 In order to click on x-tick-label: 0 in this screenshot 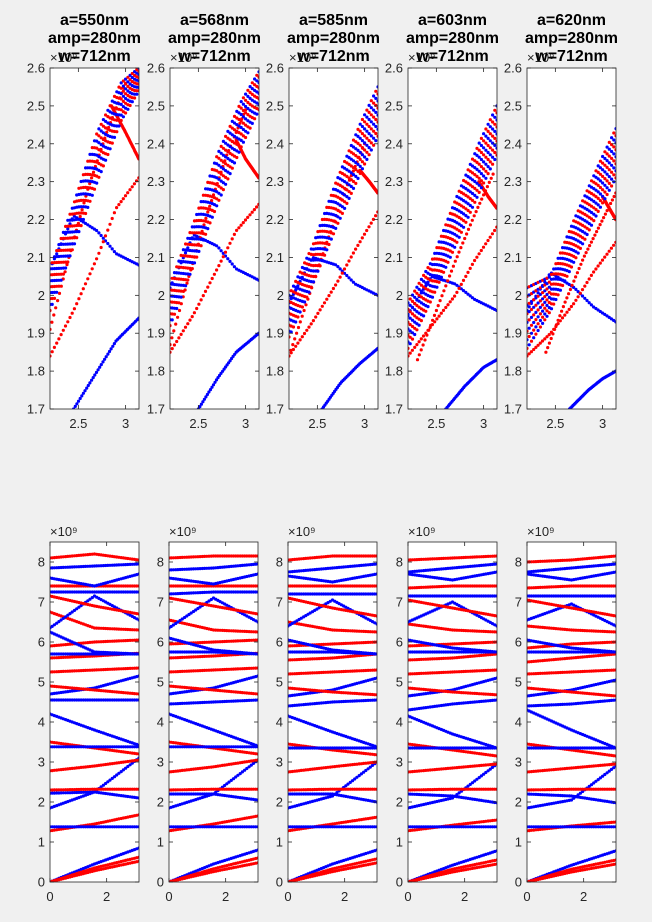, I will do `click(49, 896)`.